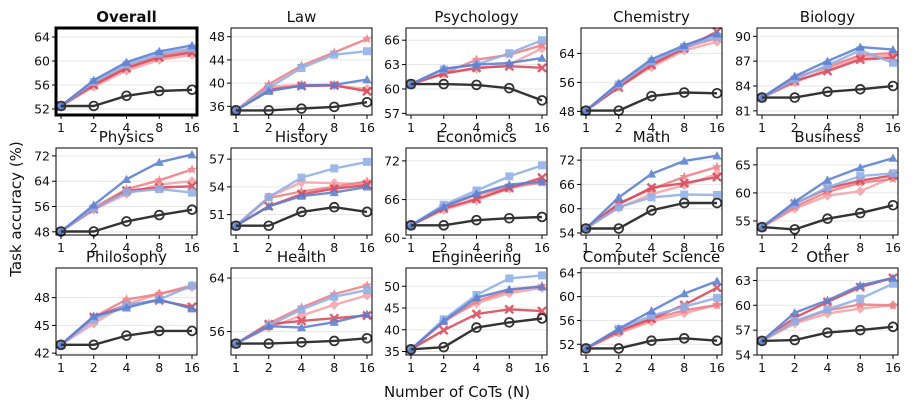 The width and height of the screenshot is (914, 403). What do you see at coordinates (292, 311) in the screenshot?
I see `subplot-health: 56 64 1 2 4 8 16 Health` at bounding box center [292, 311].